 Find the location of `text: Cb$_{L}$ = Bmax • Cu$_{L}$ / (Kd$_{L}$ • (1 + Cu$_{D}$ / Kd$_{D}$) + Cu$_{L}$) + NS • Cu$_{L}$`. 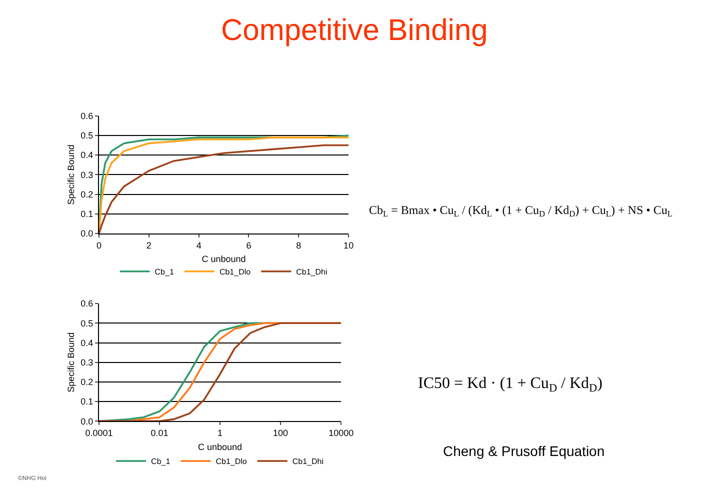

text: Cb$_{L}$ = Bmax • Cu$_{L}$ / (Kd$_{L}$ • (1 + Cu$_{D}$ / Kd$_{D}$) + Cu$_{L}$) + NS • Cu$_{L}$ is located at coordinates (520, 211).